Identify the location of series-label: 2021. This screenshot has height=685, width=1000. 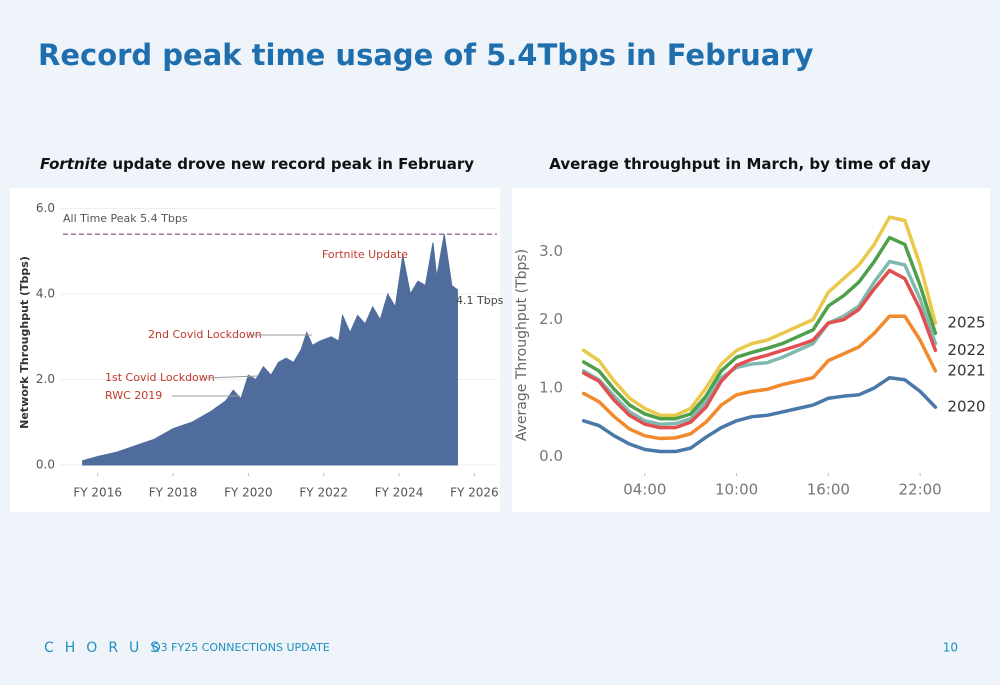
(966, 370).